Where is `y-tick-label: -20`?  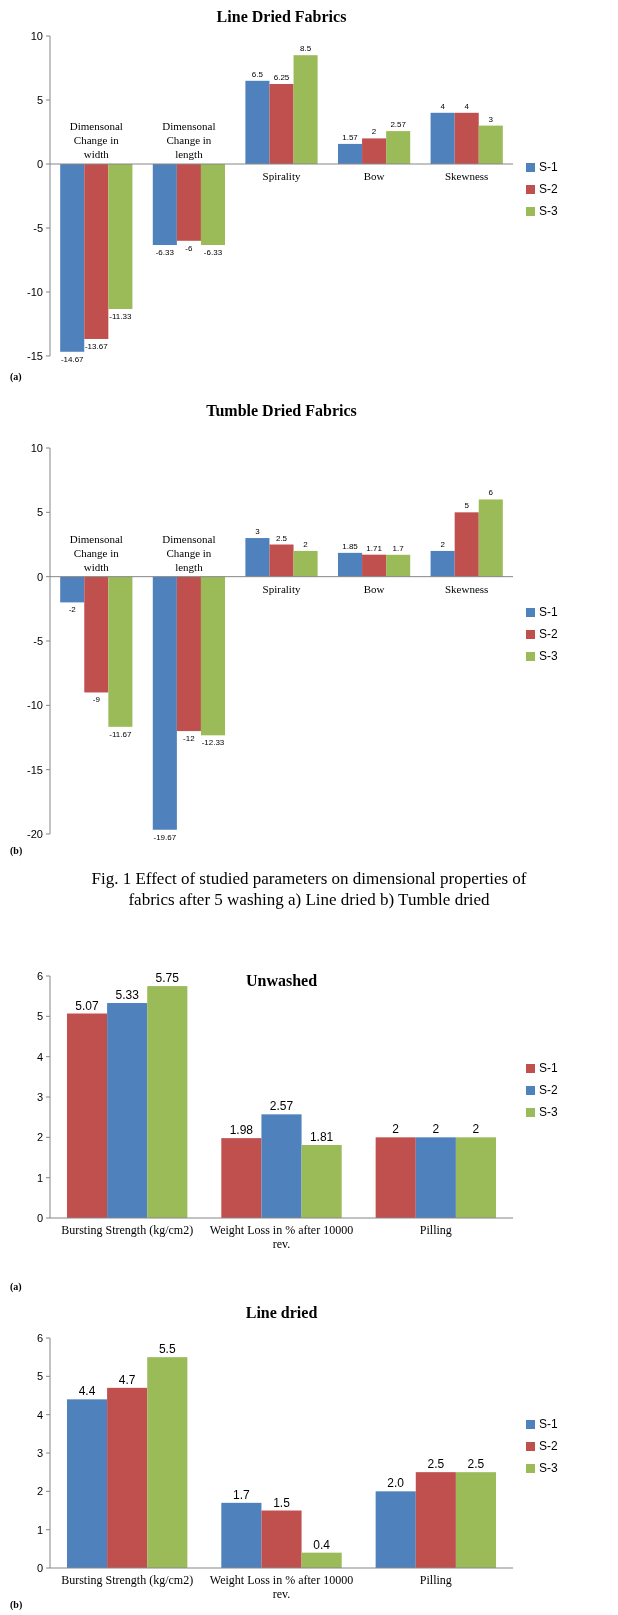 y-tick-label: -20 is located at coordinates (35, 833).